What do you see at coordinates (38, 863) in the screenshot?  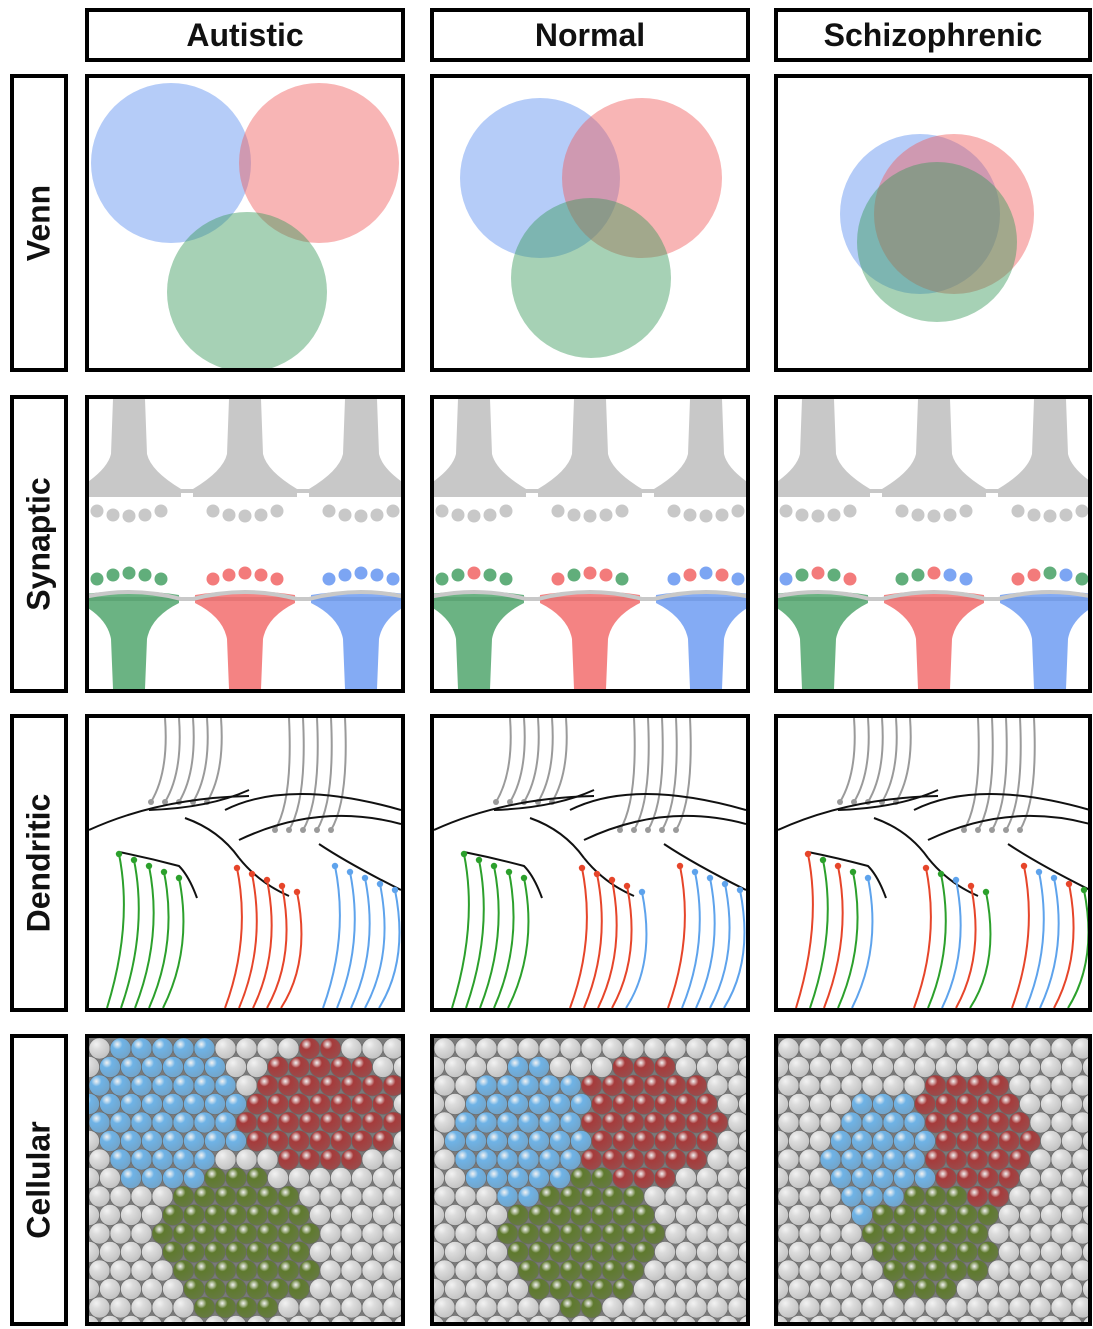 I see `row-label: Dendritic` at bounding box center [38, 863].